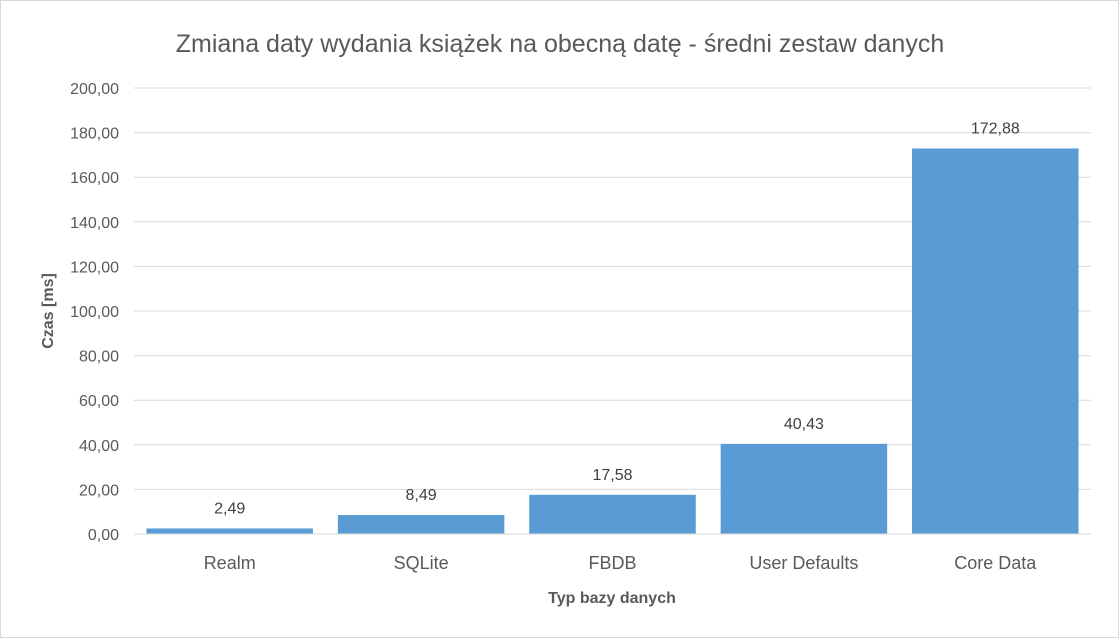 The width and height of the screenshot is (1119, 642). I want to click on bar-realm, so click(229, 531).